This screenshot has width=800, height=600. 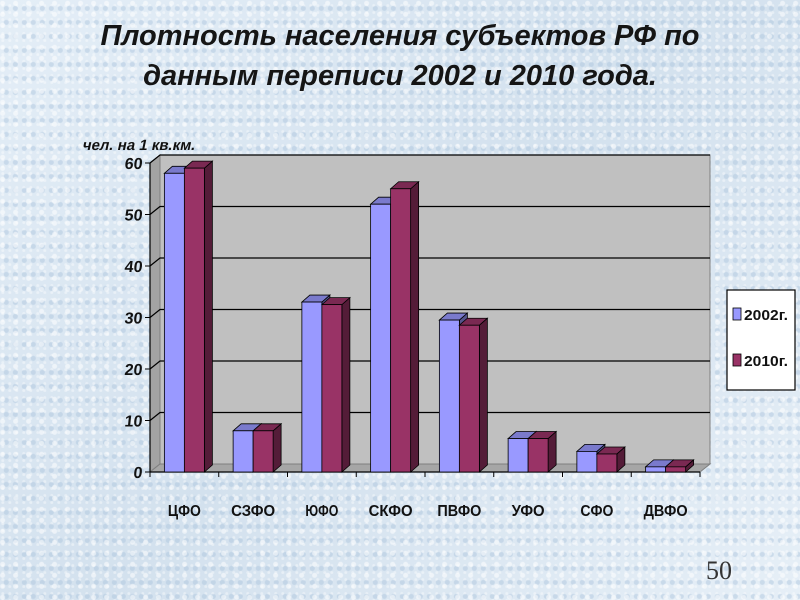 I want to click on slide-title-line-2: данным переписи 2002 и 2010 года., so click(x=400, y=76).